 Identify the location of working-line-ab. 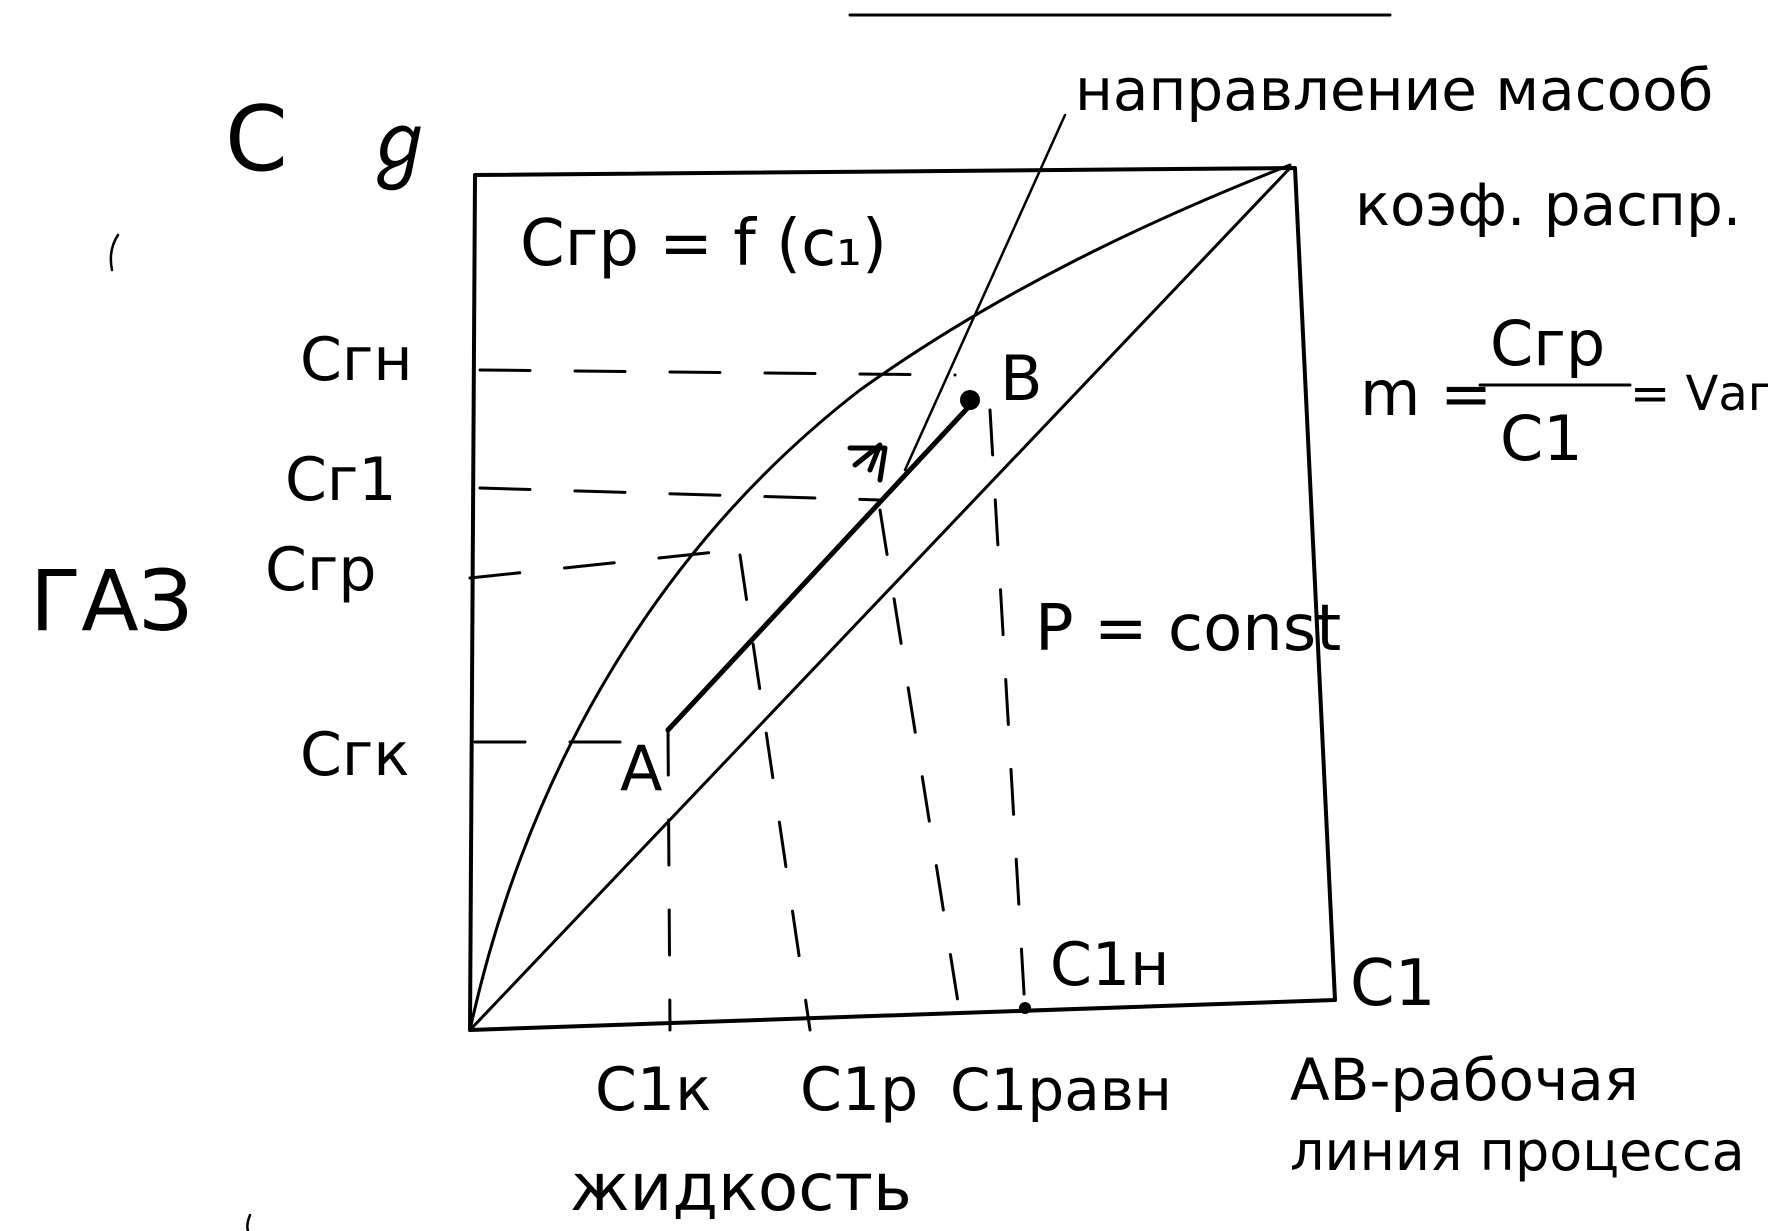
(821, 565).